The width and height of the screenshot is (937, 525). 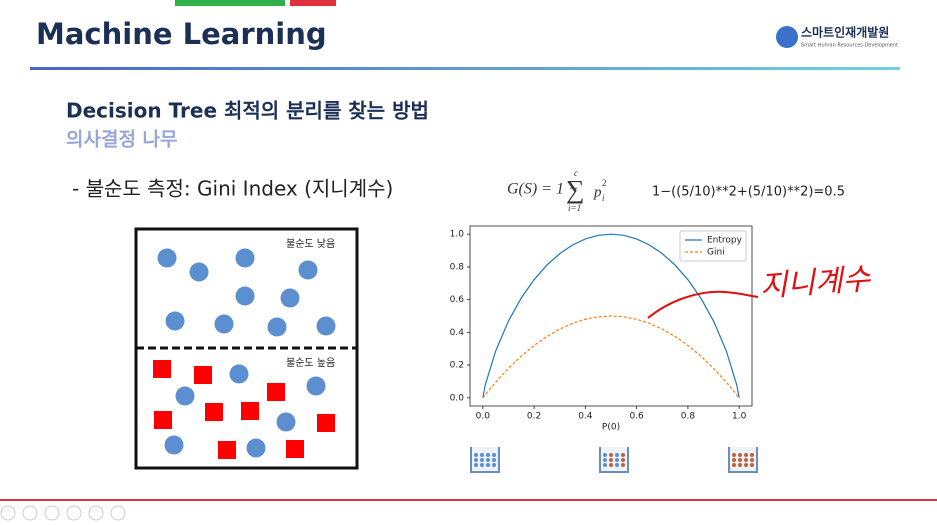 What do you see at coordinates (603, 198) in the screenshot?
I see `formula-sub: i` at bounding box center [603, 198].